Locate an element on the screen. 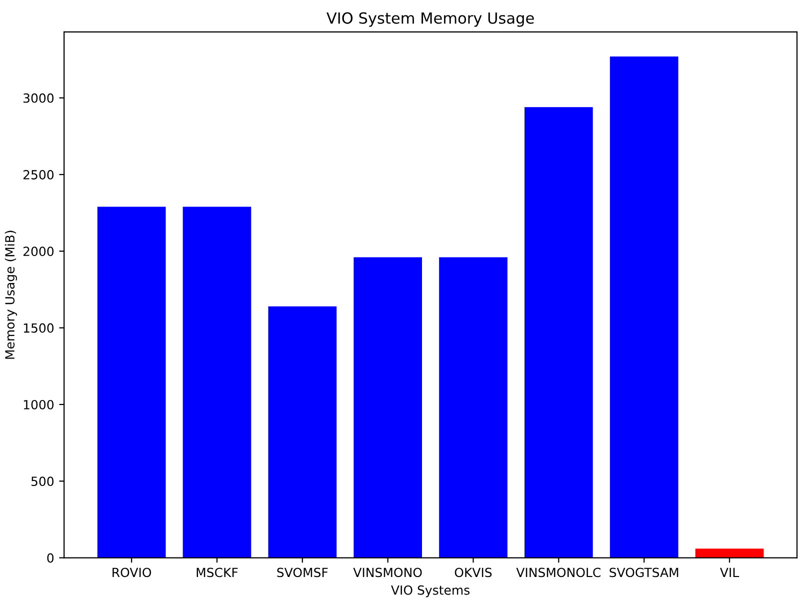  x-axis-title: VIO Systems is located at coordinates (430, 591).